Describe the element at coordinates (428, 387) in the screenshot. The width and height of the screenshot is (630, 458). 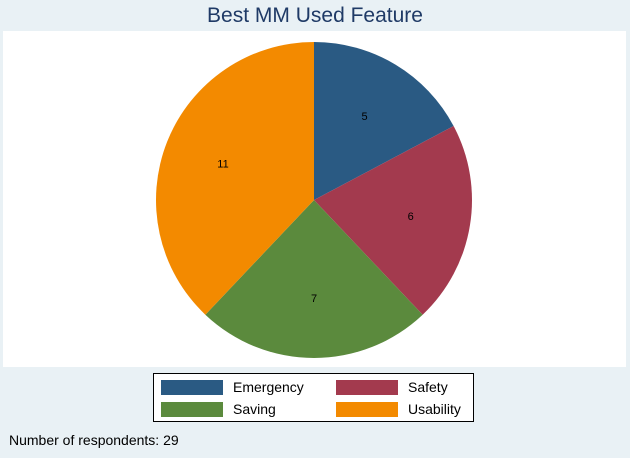
I see `legend-label-safety: Safety` at that location.